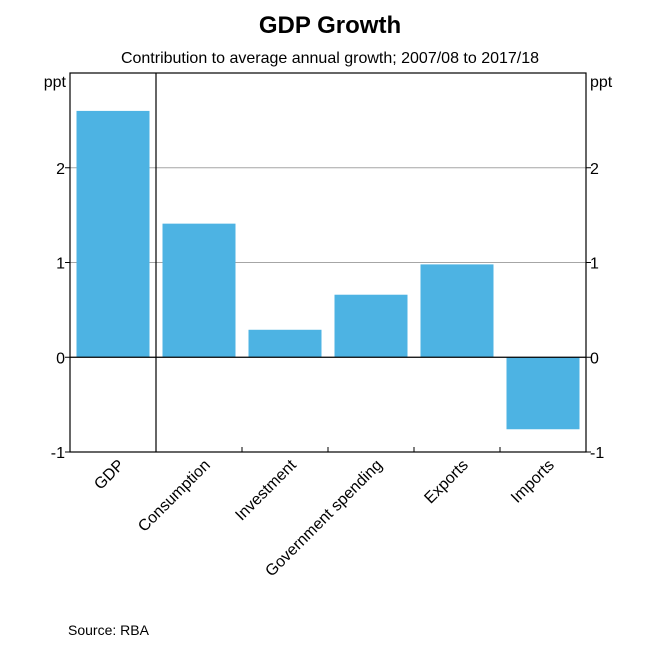 The height and width of the screenshot is (646, 661). I want to click on category-label: Investment, so click(266, 490).